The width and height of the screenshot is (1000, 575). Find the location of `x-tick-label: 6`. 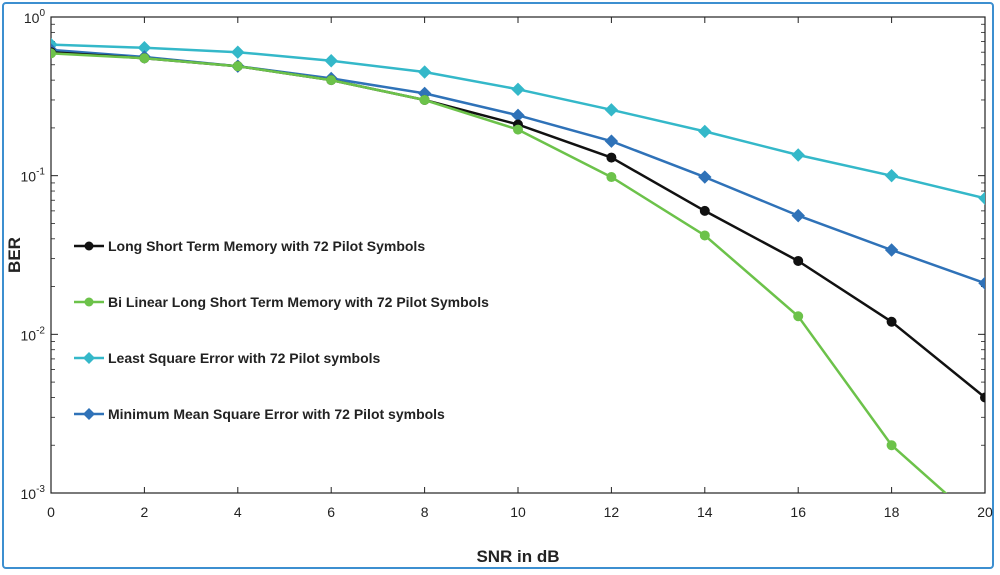

x-tick-label: 6 is located at coordinates (331, 512).